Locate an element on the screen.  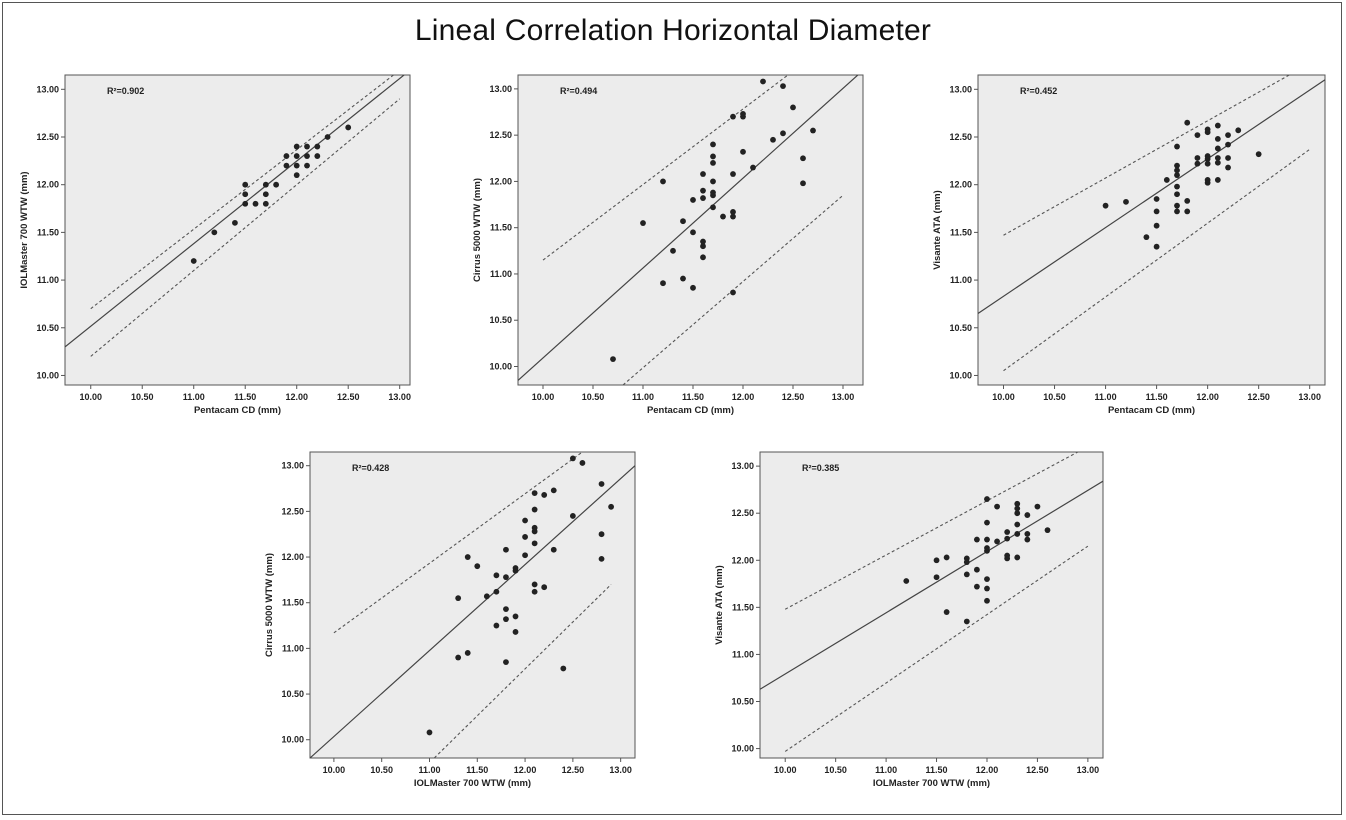
y-axis-label: Cirrus 5000 WTW (mm) is located at coordinates (269, 605).